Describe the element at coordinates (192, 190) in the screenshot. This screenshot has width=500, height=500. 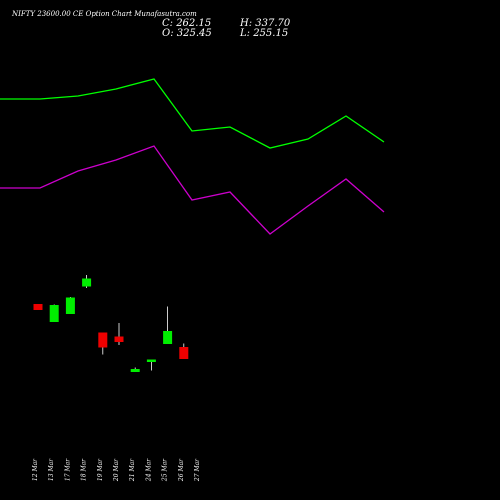
I see `lower-band-line` at that location.